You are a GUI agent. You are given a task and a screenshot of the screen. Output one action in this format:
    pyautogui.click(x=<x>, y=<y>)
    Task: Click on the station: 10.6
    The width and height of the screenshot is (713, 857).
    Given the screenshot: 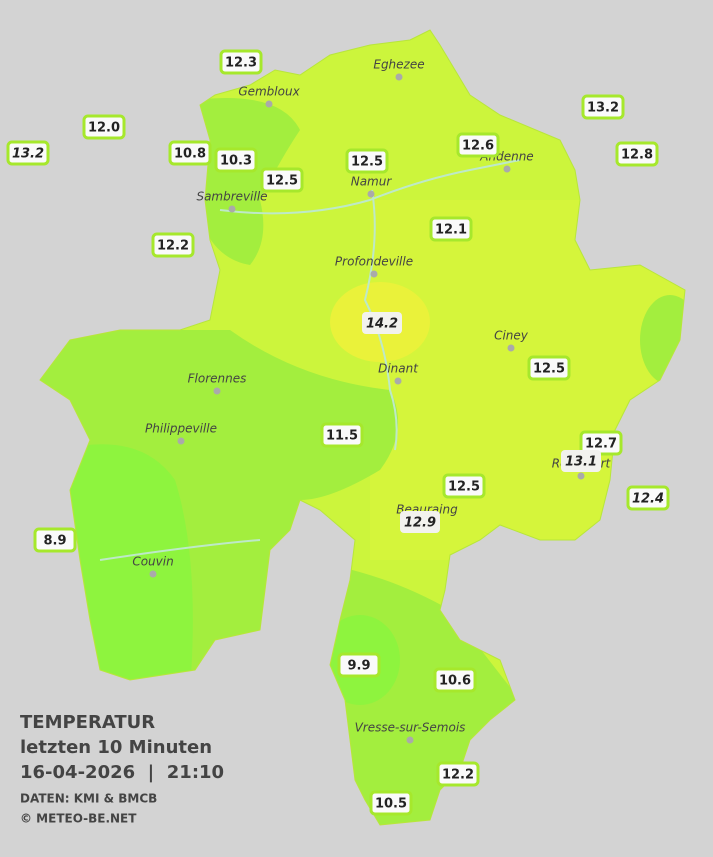 What is the action you would take?
    pyautogui.click(x=455, y=680)
    